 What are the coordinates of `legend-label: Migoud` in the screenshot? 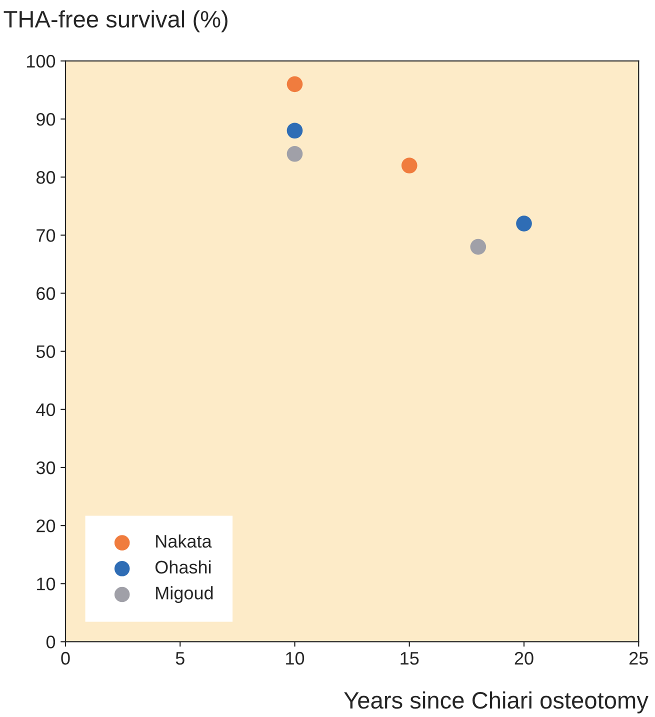 It's located at (184, 595).